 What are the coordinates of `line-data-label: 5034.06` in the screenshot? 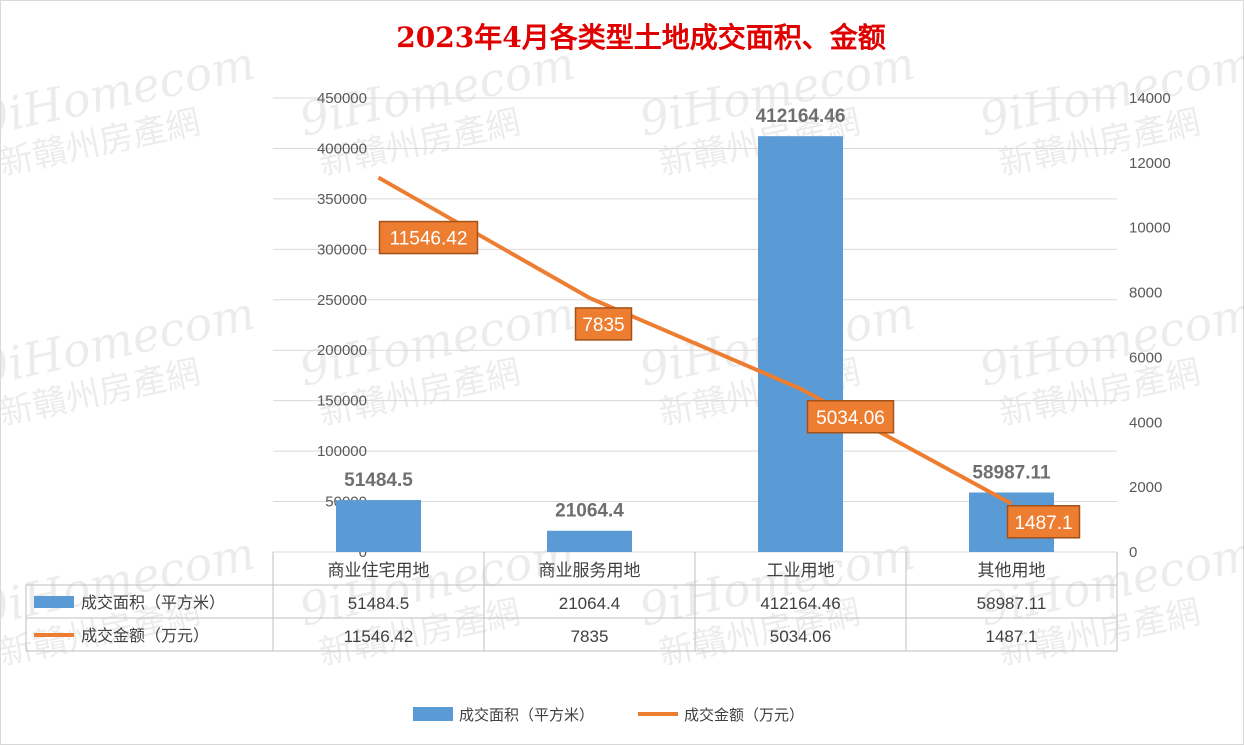 It's located at (850, 418).